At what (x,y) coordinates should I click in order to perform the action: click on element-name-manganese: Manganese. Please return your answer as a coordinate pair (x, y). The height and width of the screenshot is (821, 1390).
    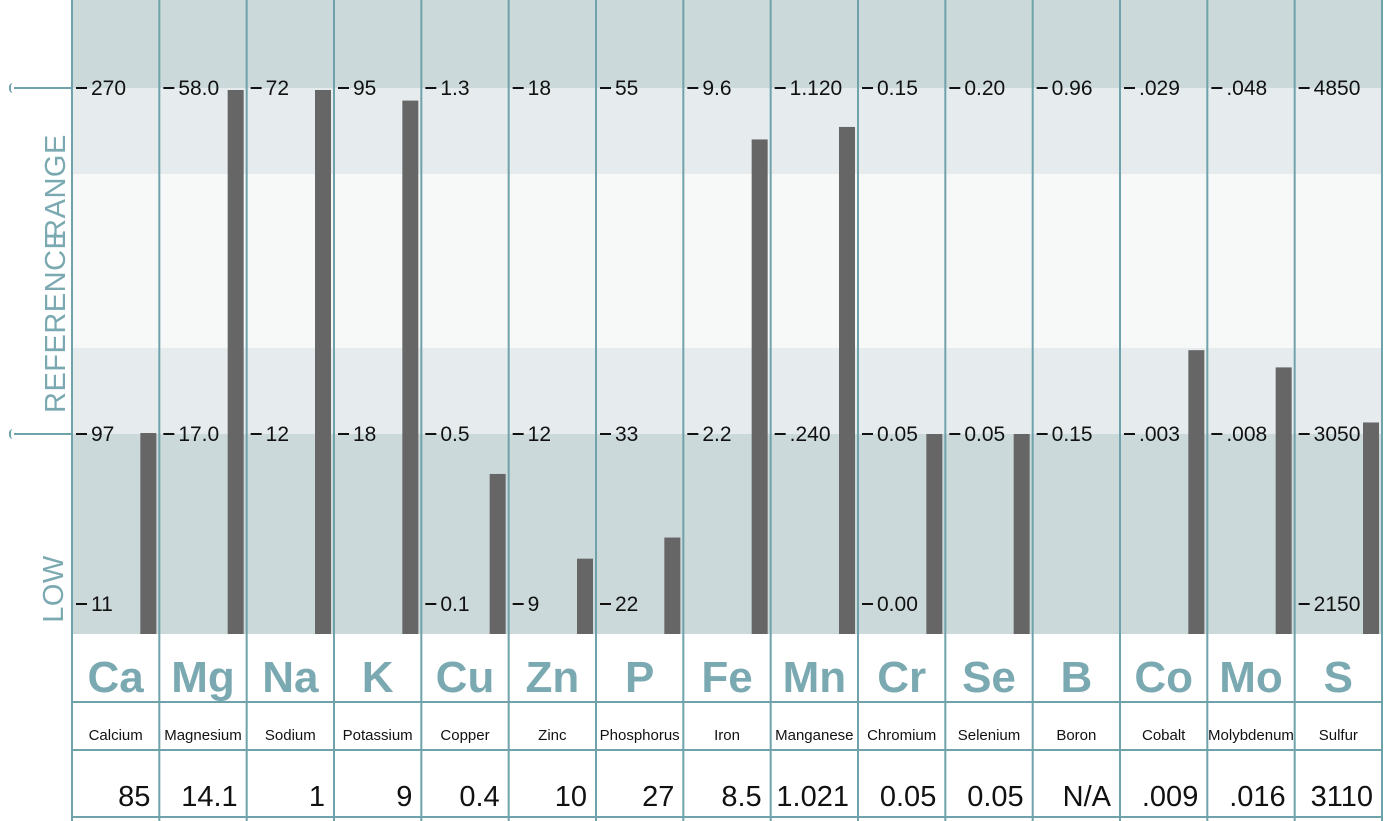
    Looking at the image, I should click on (814, 735).